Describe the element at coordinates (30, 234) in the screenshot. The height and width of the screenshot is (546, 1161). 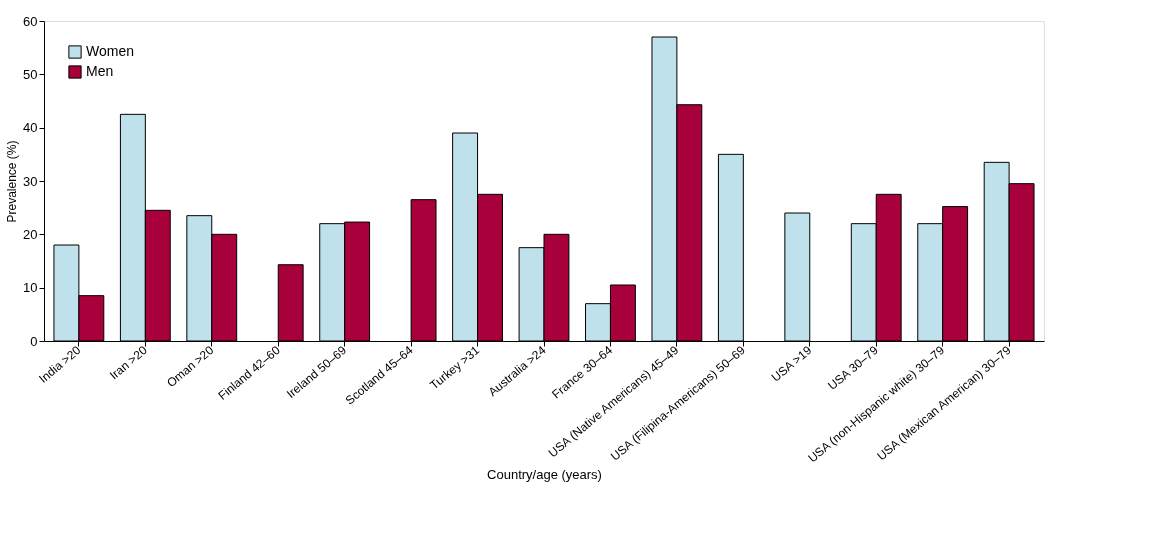
I see `y-tick-label: 20` at that location.